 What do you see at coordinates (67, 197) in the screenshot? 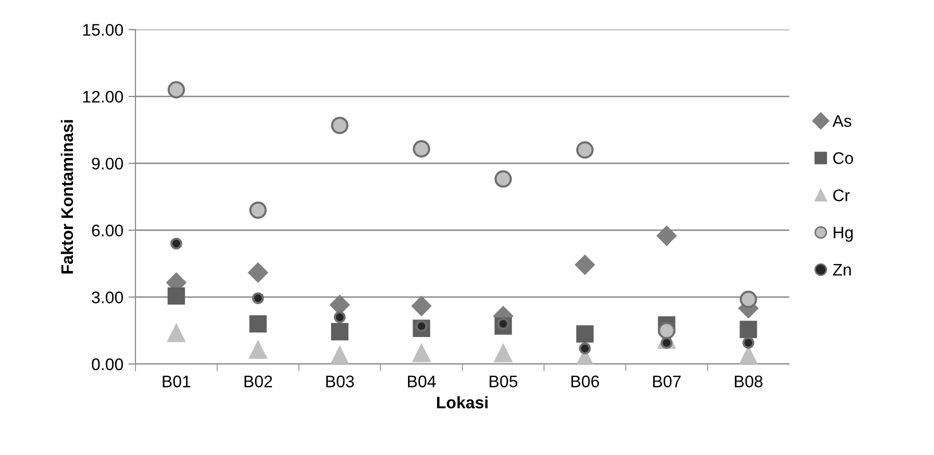
I see `y-axis-title: Faktor Kontaminasi` at bounding box center [67, 197].